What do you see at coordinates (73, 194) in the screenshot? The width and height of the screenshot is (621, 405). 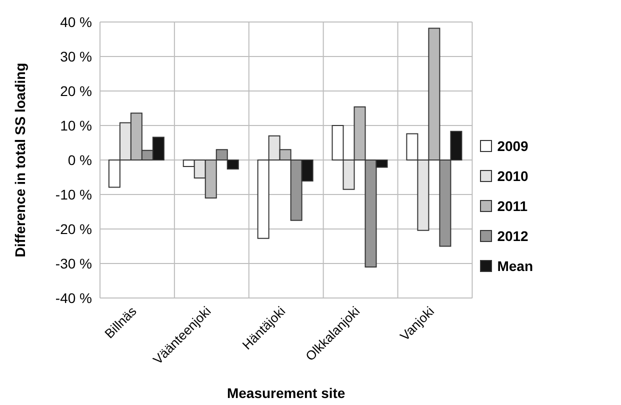 I see `y-tick-label: -10 %` at bounding box center [73, 194].